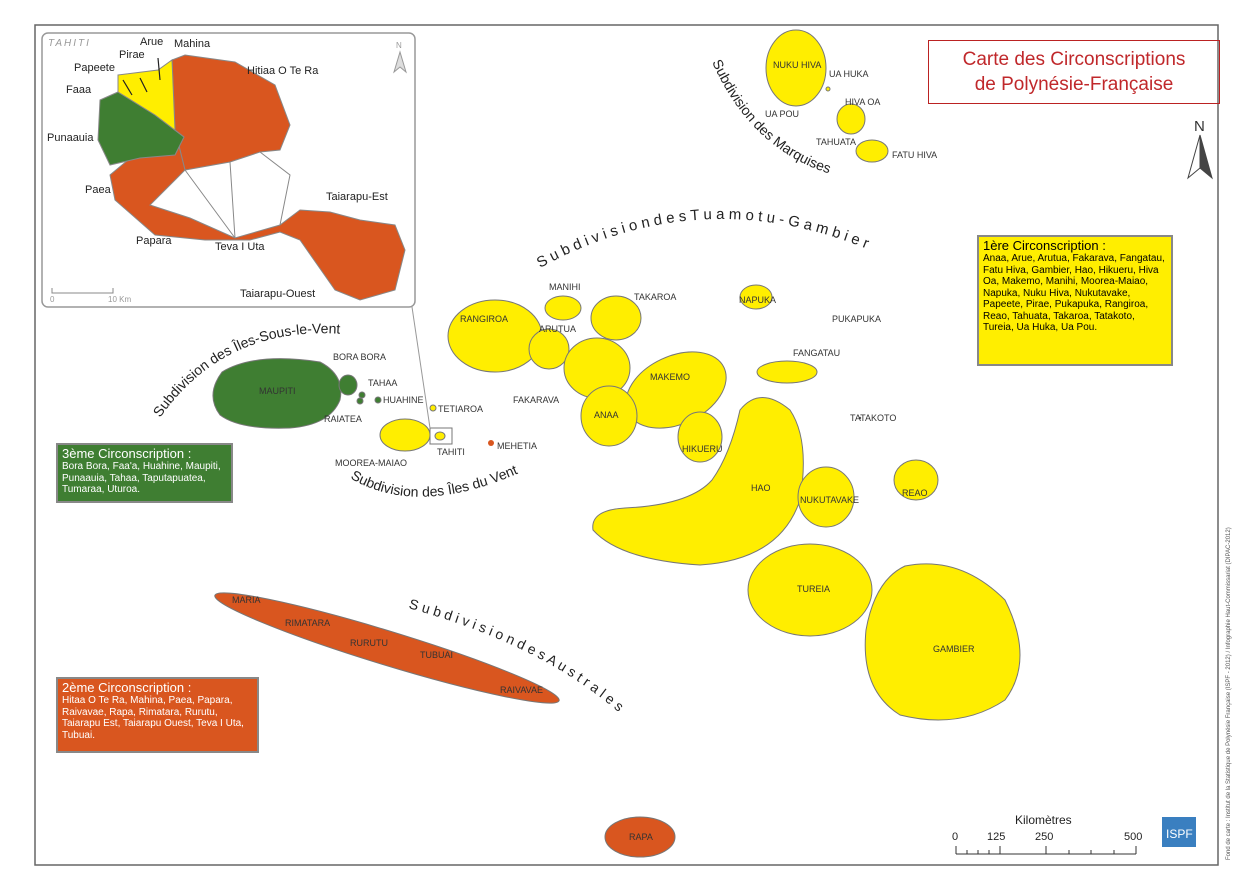 This screenshot has width=1260, height=871. I want to click on label-tatakoto: TATAKOTO, so click(873, 418).